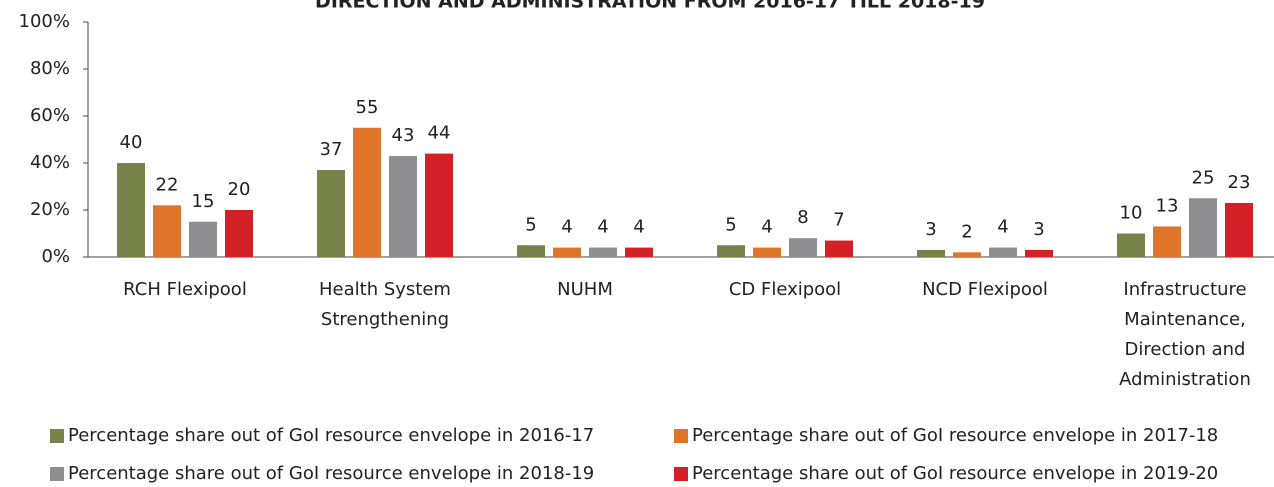 Image resolution: width=1274 pixels, height=487 pixels. Describe the element at coordinates (385, 289) in the screenshot. I see `x-tick-label: Health System` at that location.